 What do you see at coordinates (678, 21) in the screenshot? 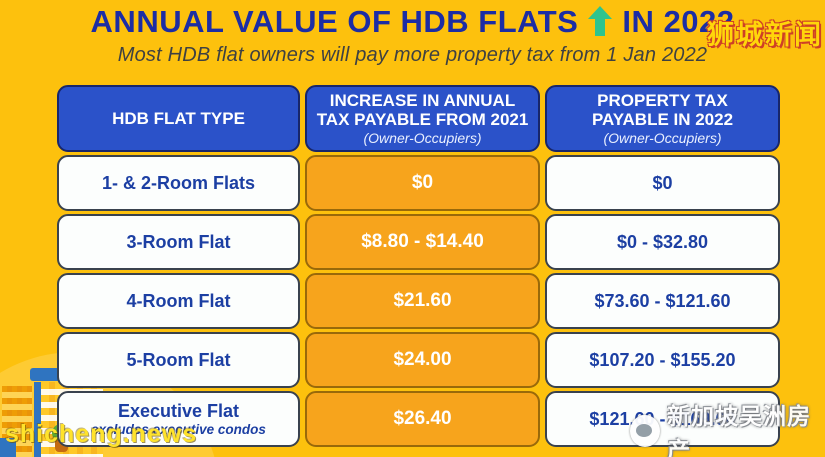
I see `title-suffix: IN 2022` at bounding box center [678, 21].